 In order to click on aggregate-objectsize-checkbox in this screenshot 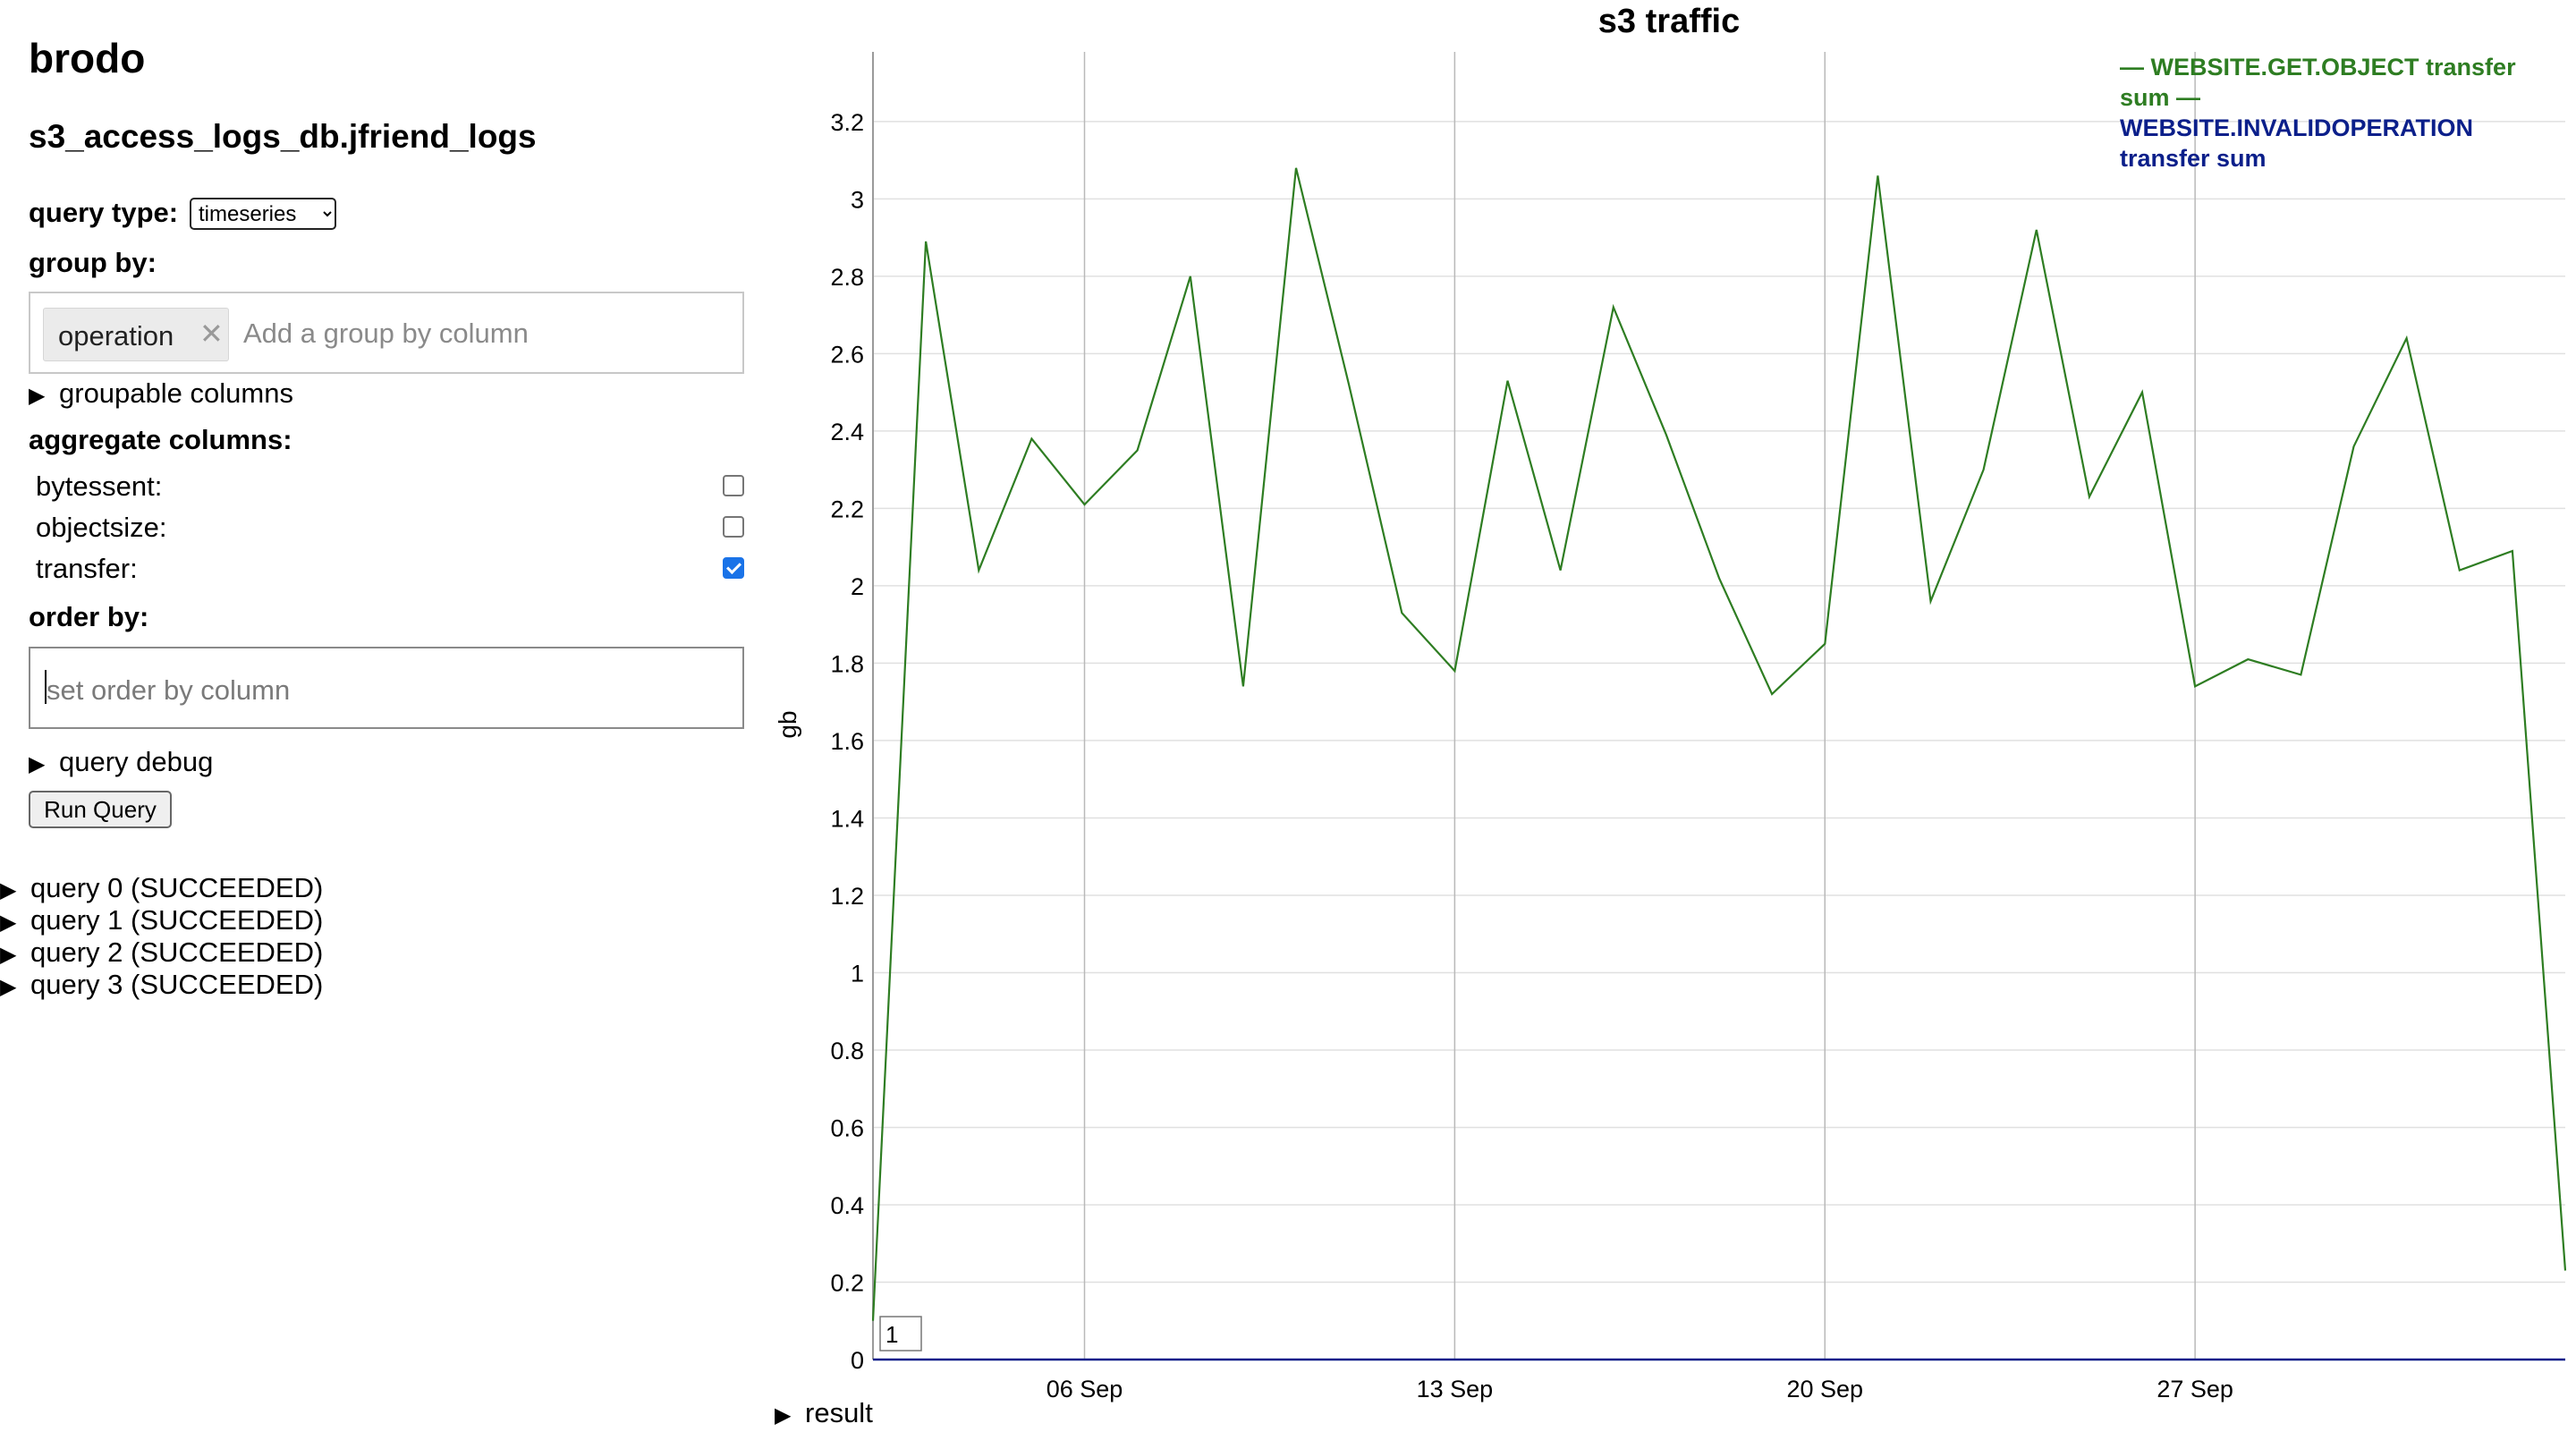, I will do `click(733, 527)`.